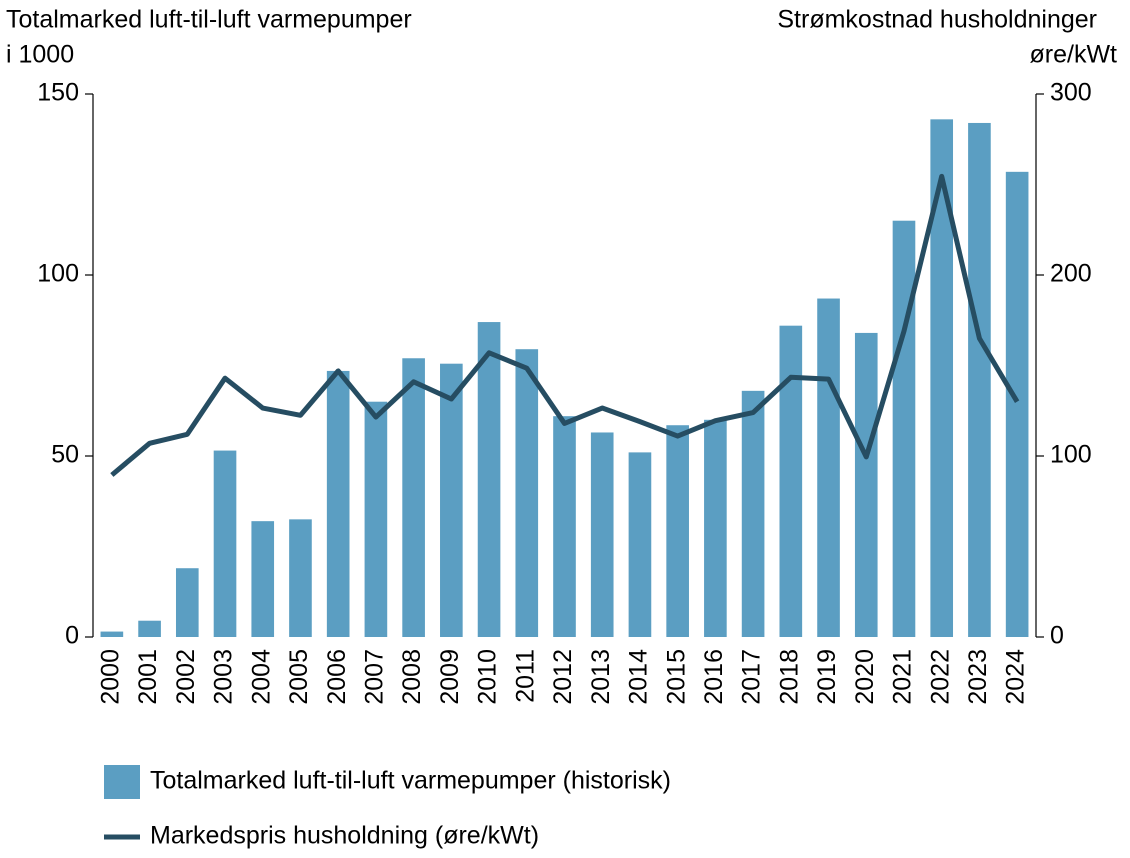 This screenshot has height=858, width=1130. What do you see at coordinates (937, 20) in the screenshot?
I see `y2-axis-title: Strømkostnad husholdninger` at bounding box center [937, 20].